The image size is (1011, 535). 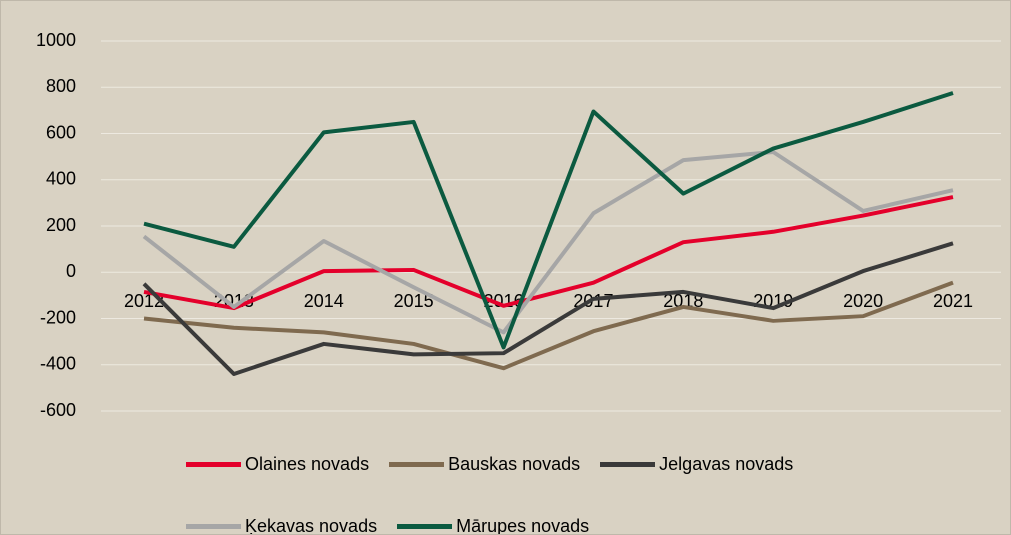 What do you see at coordinates (953, 301) in the screenshot?
I see `x-tick-label: 2021` at bounding box center [953, 301].